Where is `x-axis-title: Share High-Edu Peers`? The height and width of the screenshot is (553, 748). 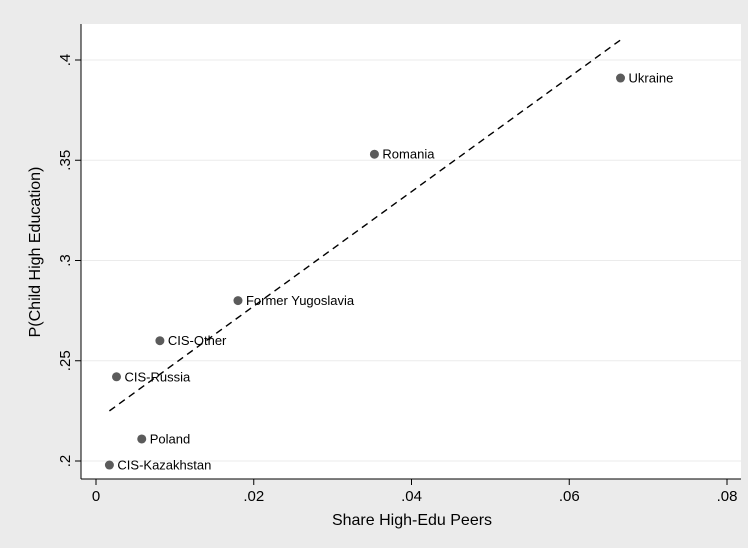 x-axis-title: Share High-Edu Peers is located at coordinates (412, 520).